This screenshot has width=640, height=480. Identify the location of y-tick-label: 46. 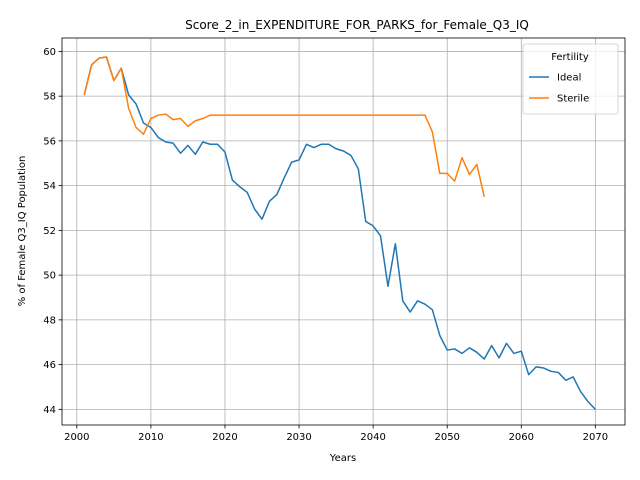
(49, 365).